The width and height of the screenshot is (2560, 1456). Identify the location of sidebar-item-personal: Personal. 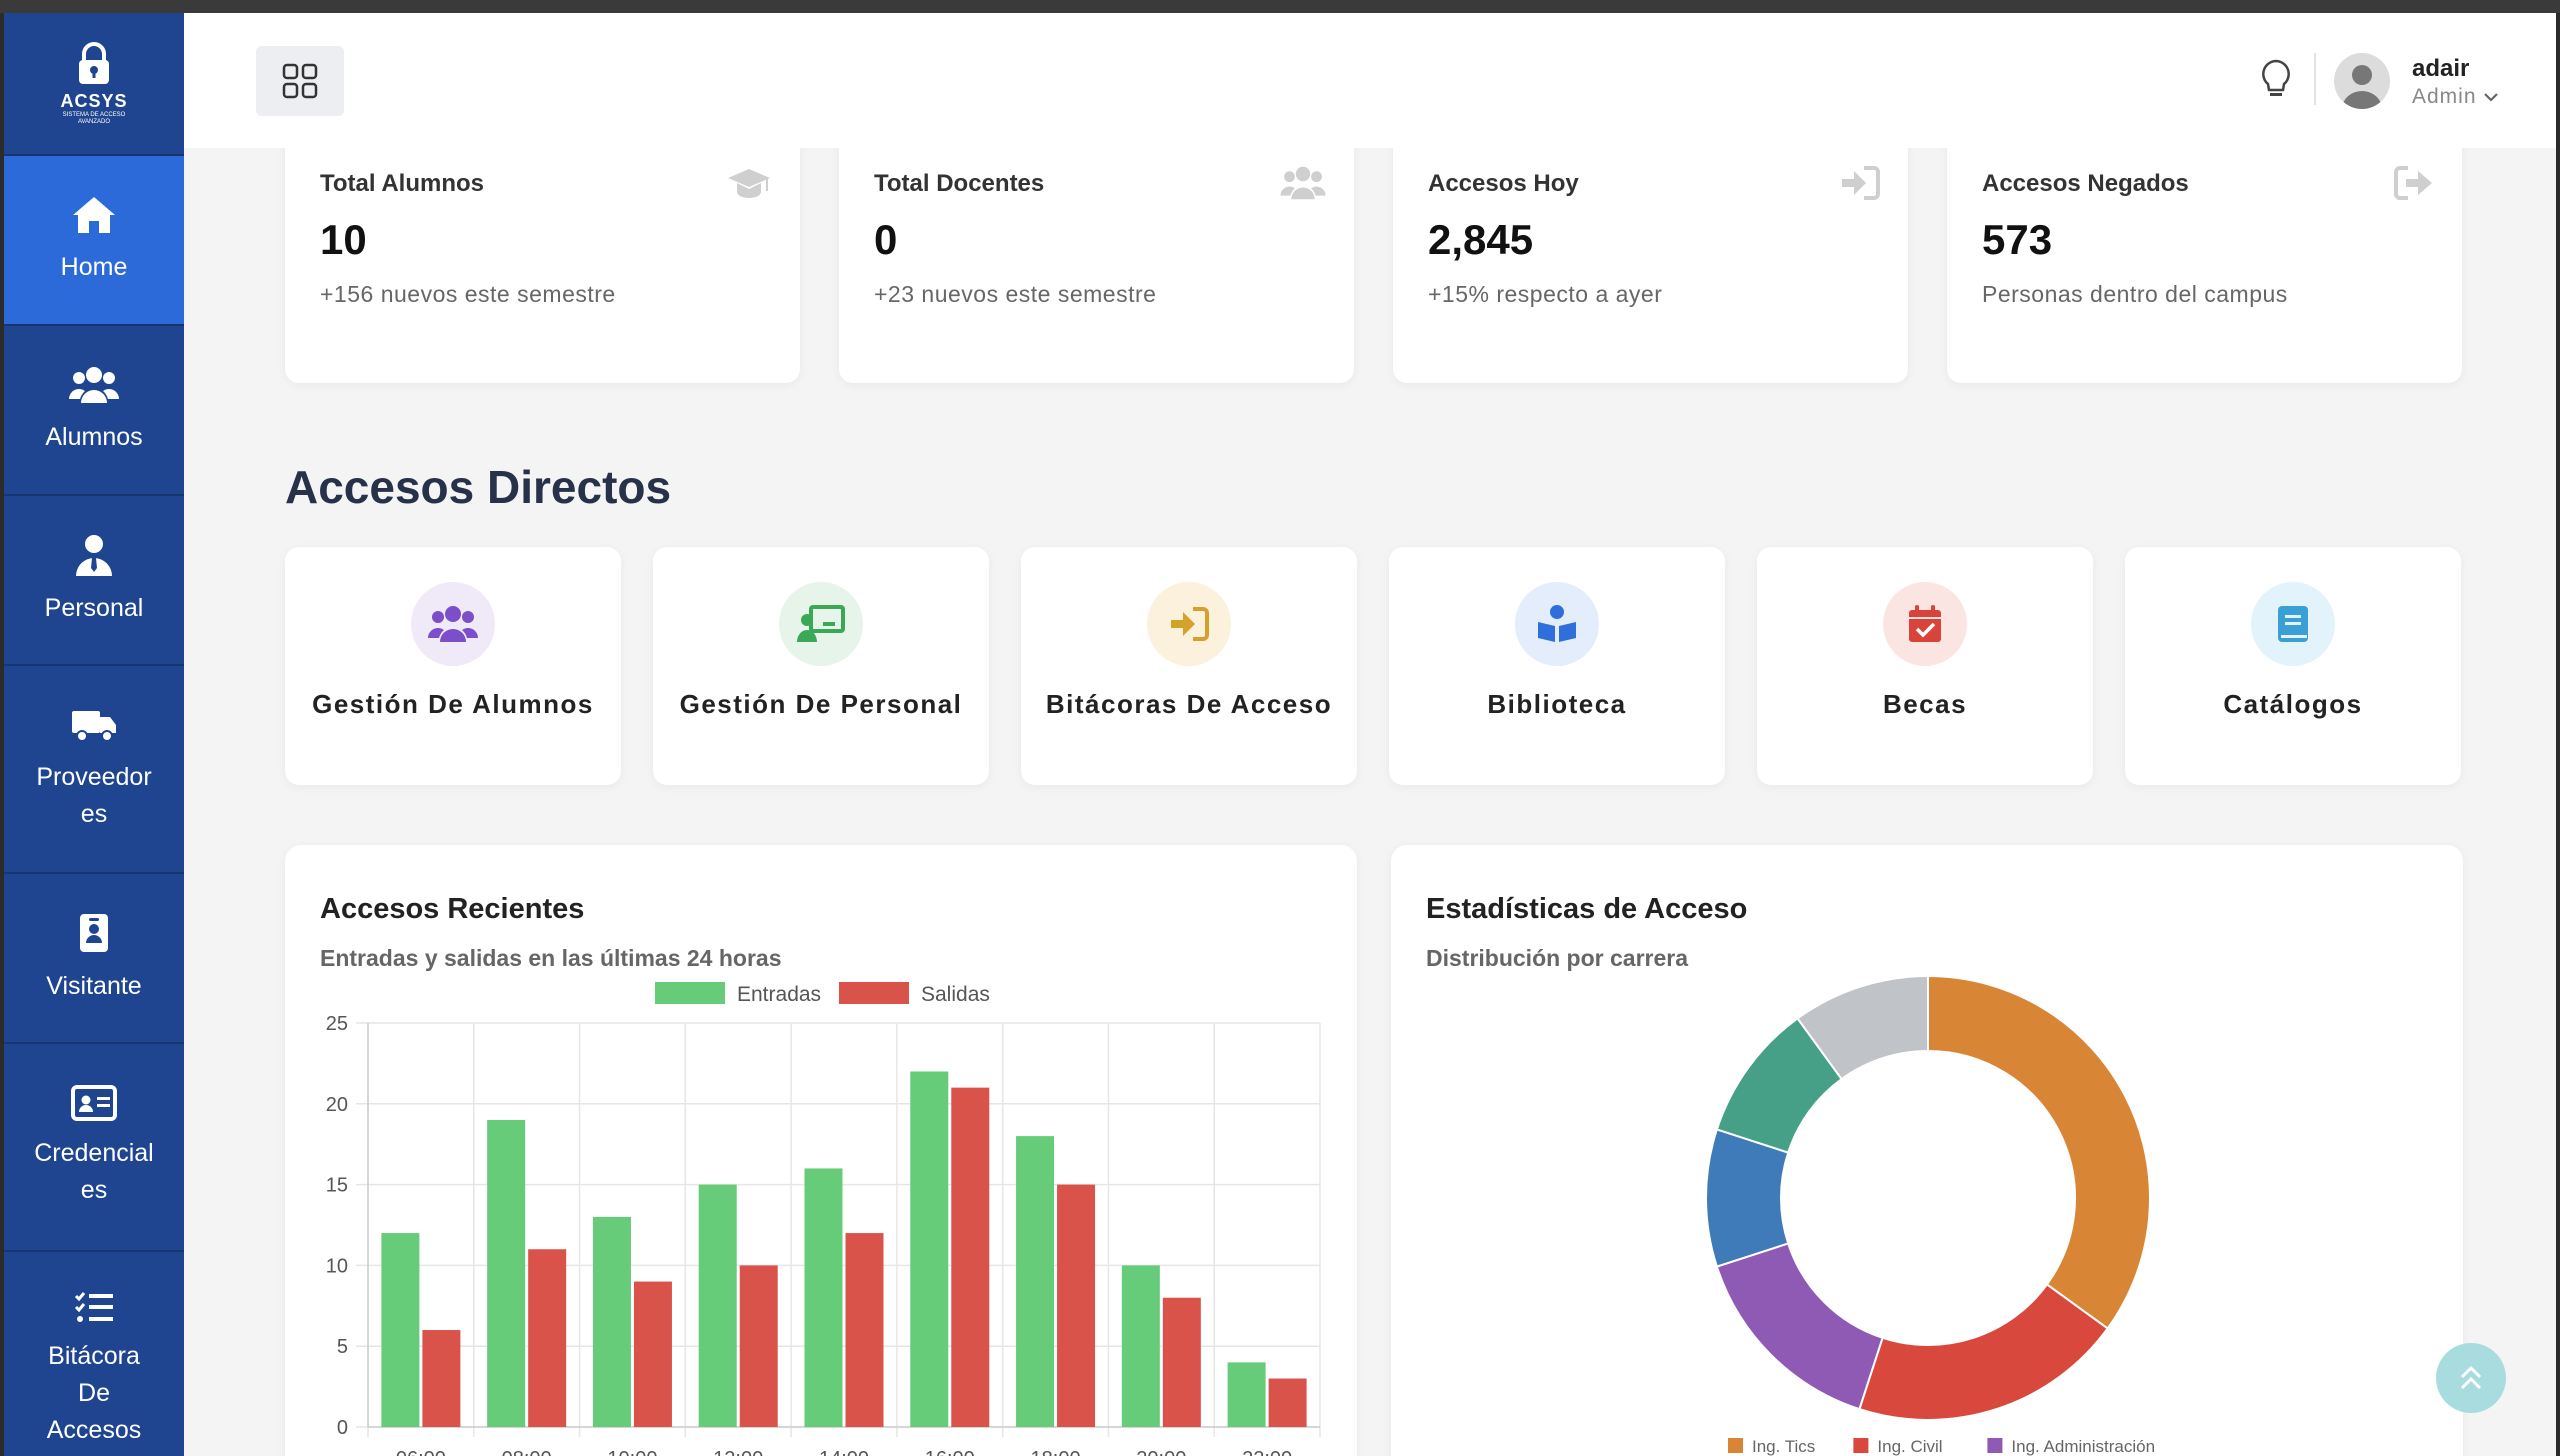
(94, 581).